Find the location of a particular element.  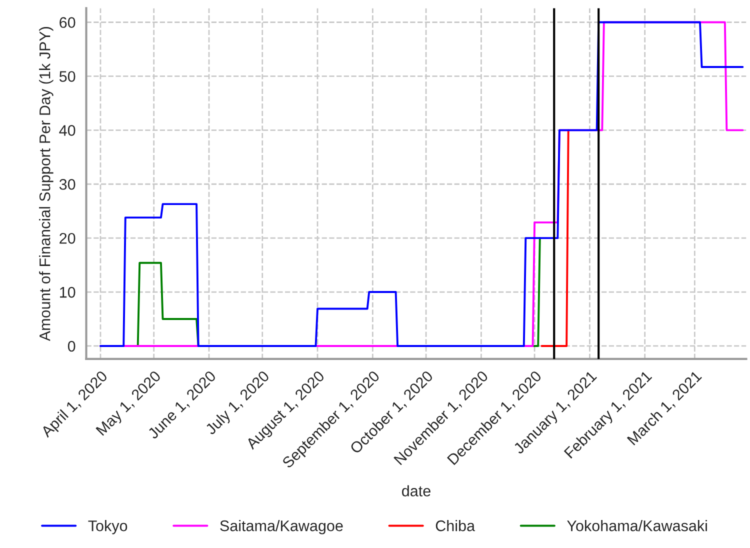

y-tick-label: 0 is located at coordinates (72, 346).